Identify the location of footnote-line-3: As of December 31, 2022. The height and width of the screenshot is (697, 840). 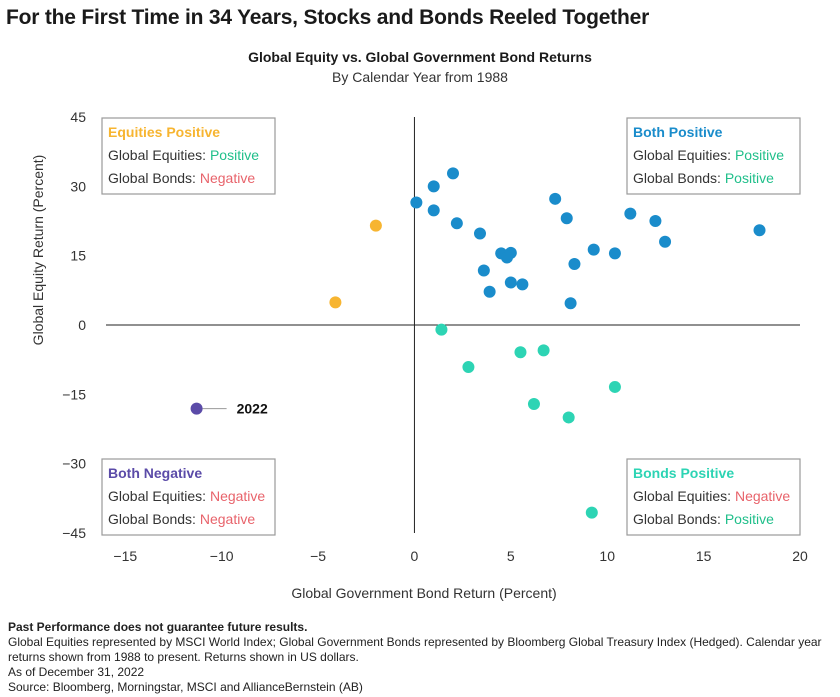
(76, 672).